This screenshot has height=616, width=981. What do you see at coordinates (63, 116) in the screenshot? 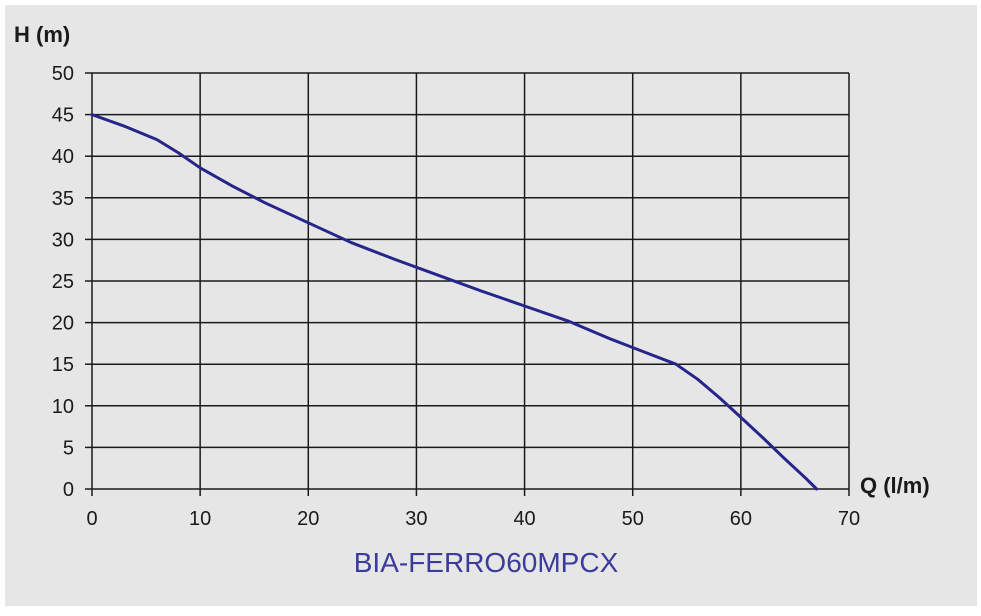
I see `y-tick-label: 45` at bounding box center [63, 116].